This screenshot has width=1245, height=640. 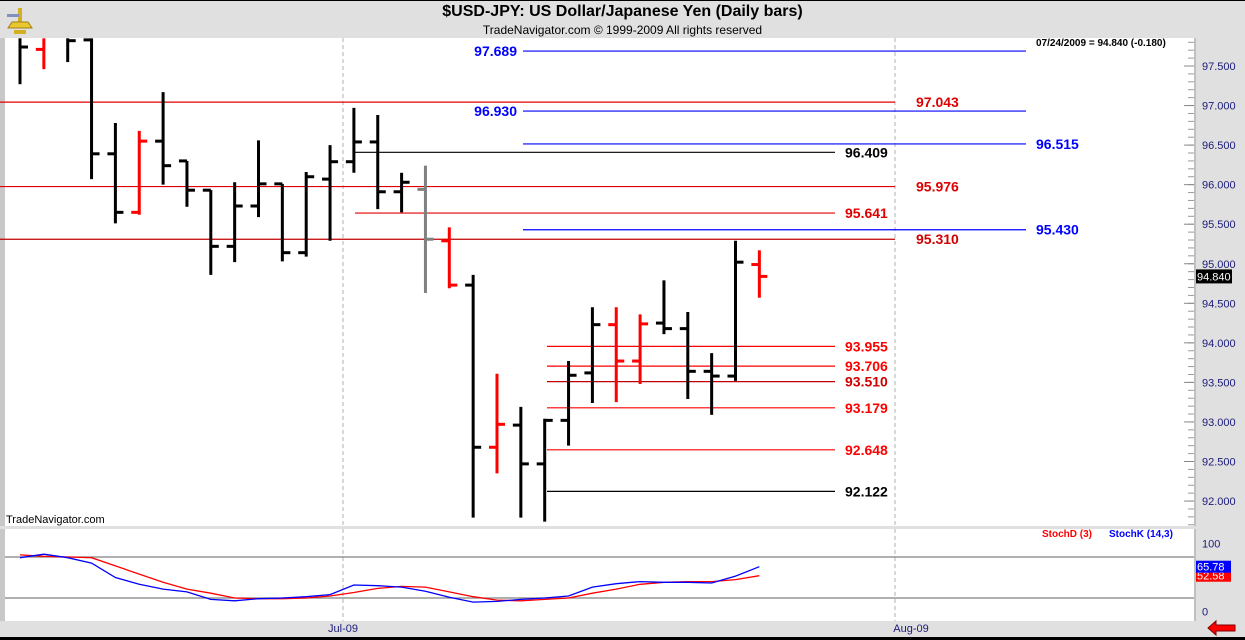 What do you see at coordinates (622, 0) in the screenshot?
I see `window-top-border` at bounding box center [622, 0].